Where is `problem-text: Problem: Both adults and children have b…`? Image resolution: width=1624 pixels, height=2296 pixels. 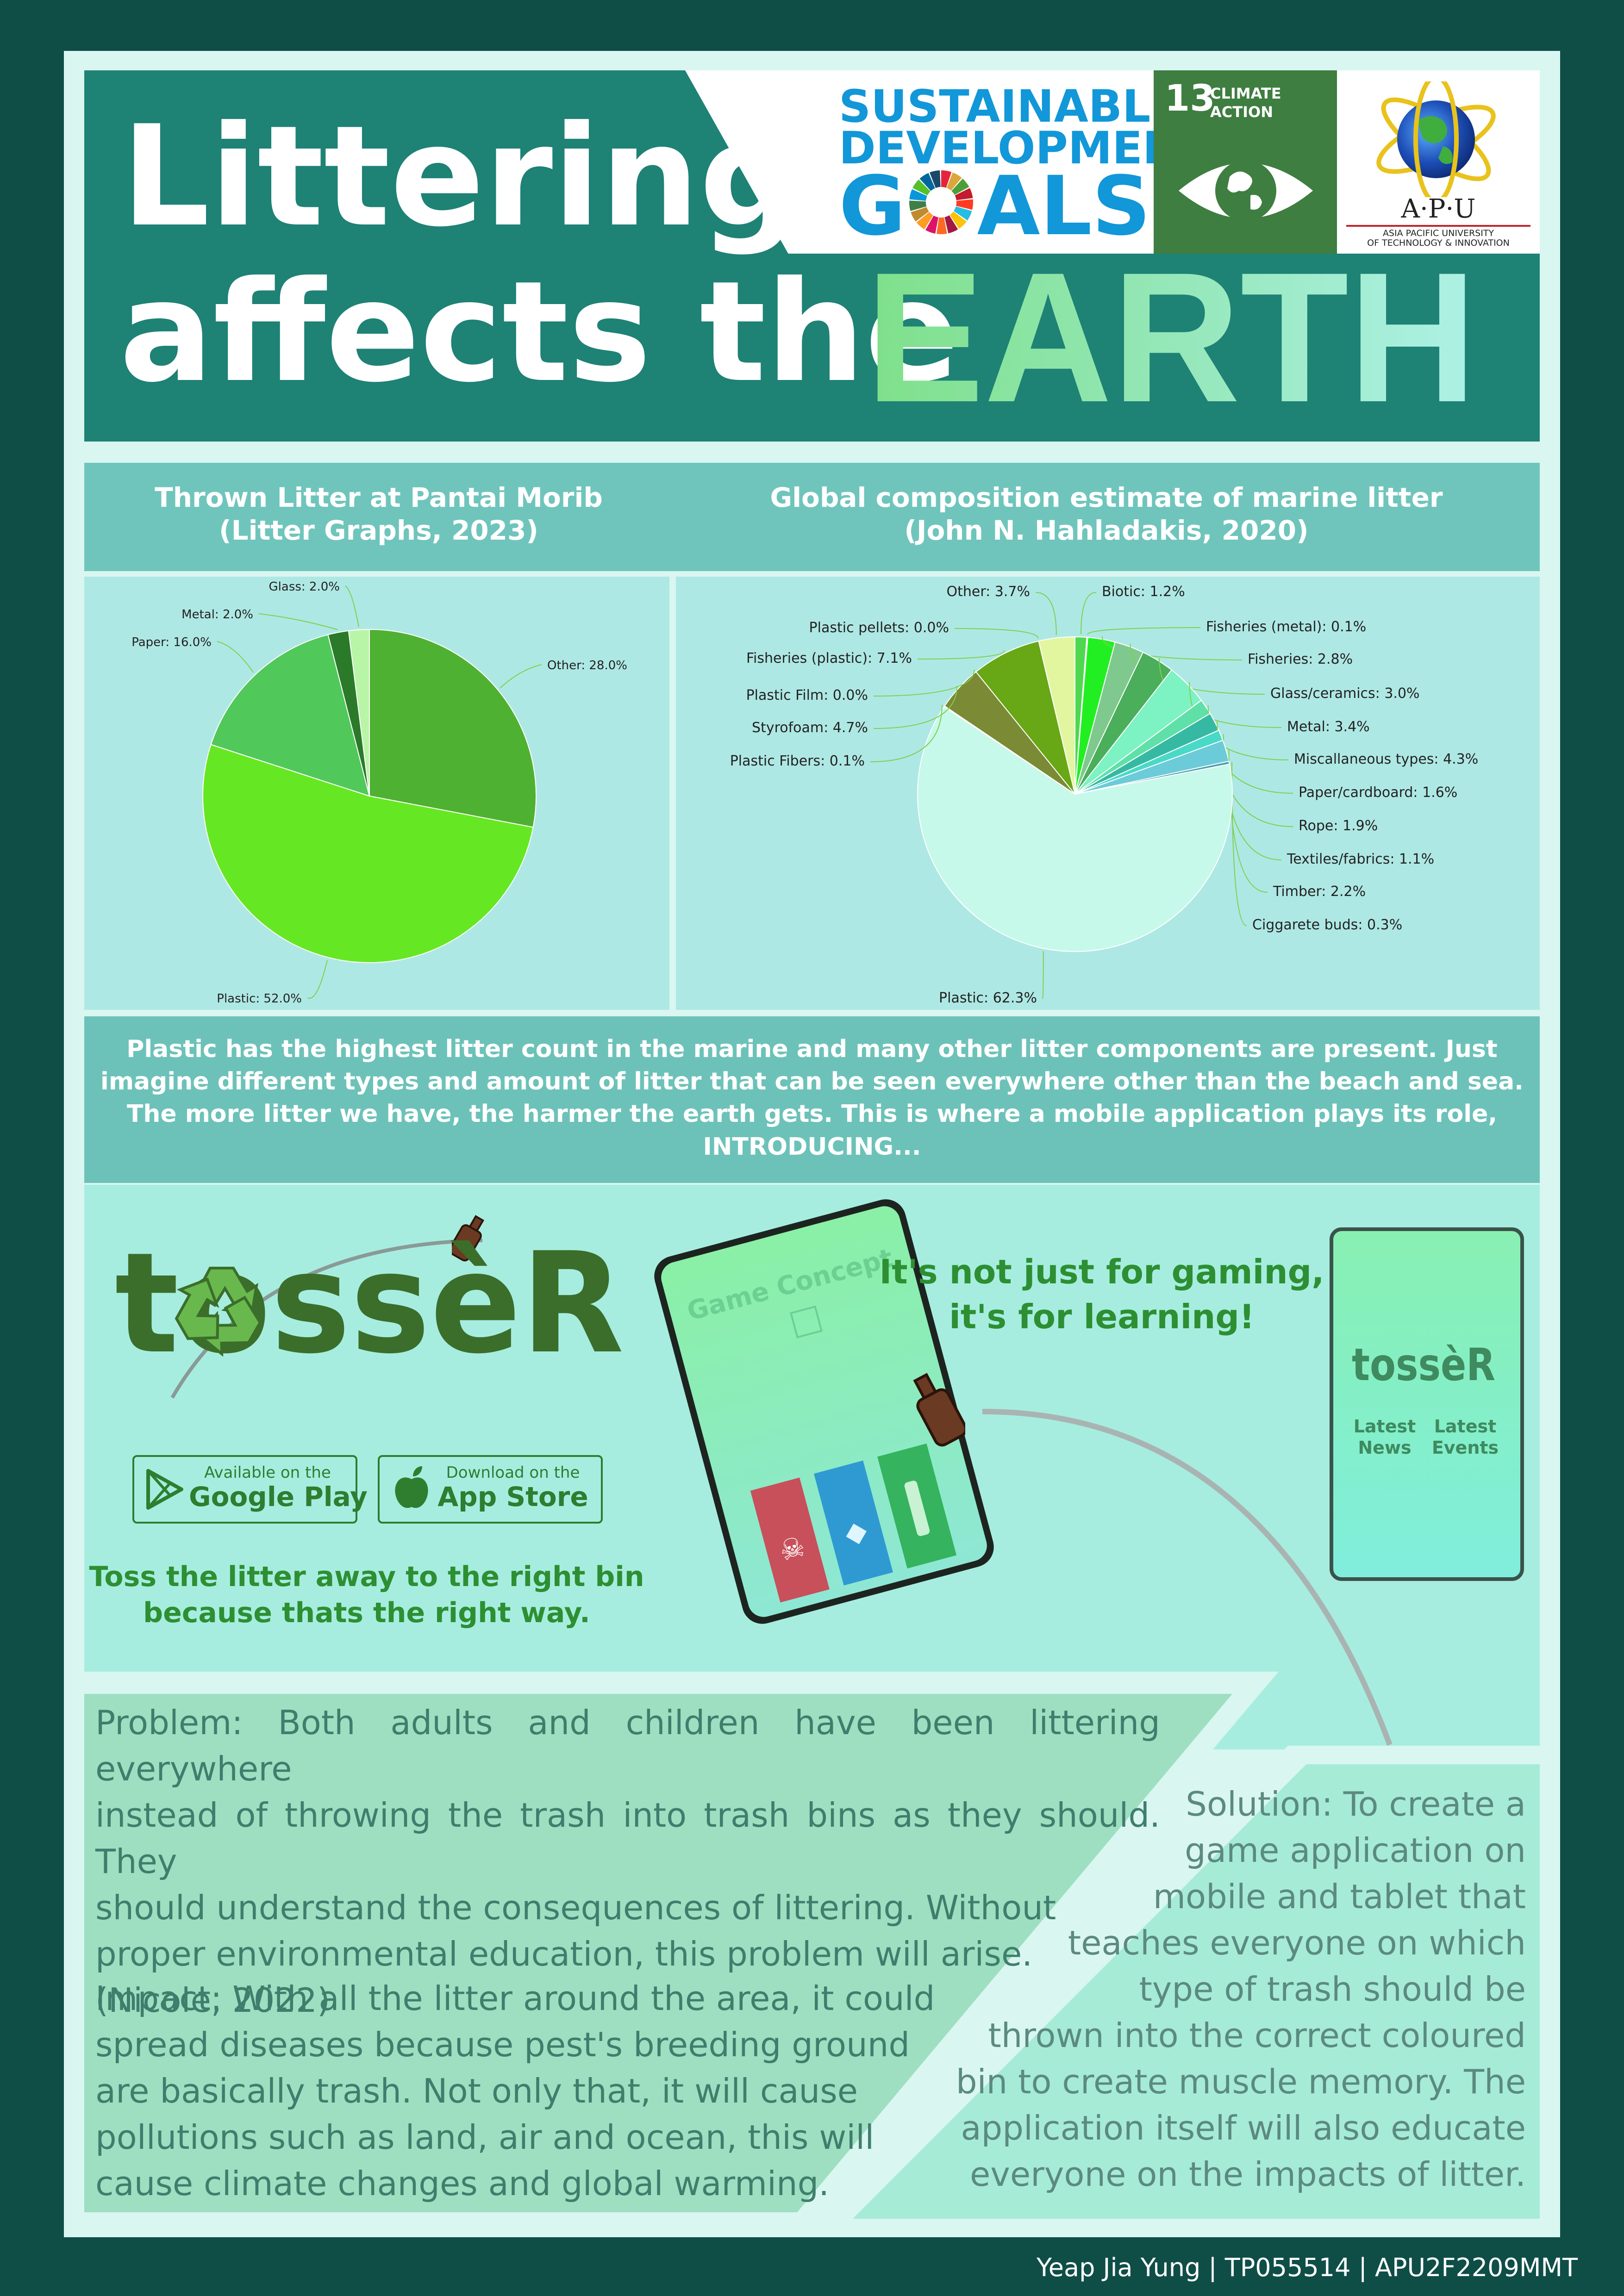 problem-text: Problem: Both adults and children have b… is located at coordinates (627, 1861).